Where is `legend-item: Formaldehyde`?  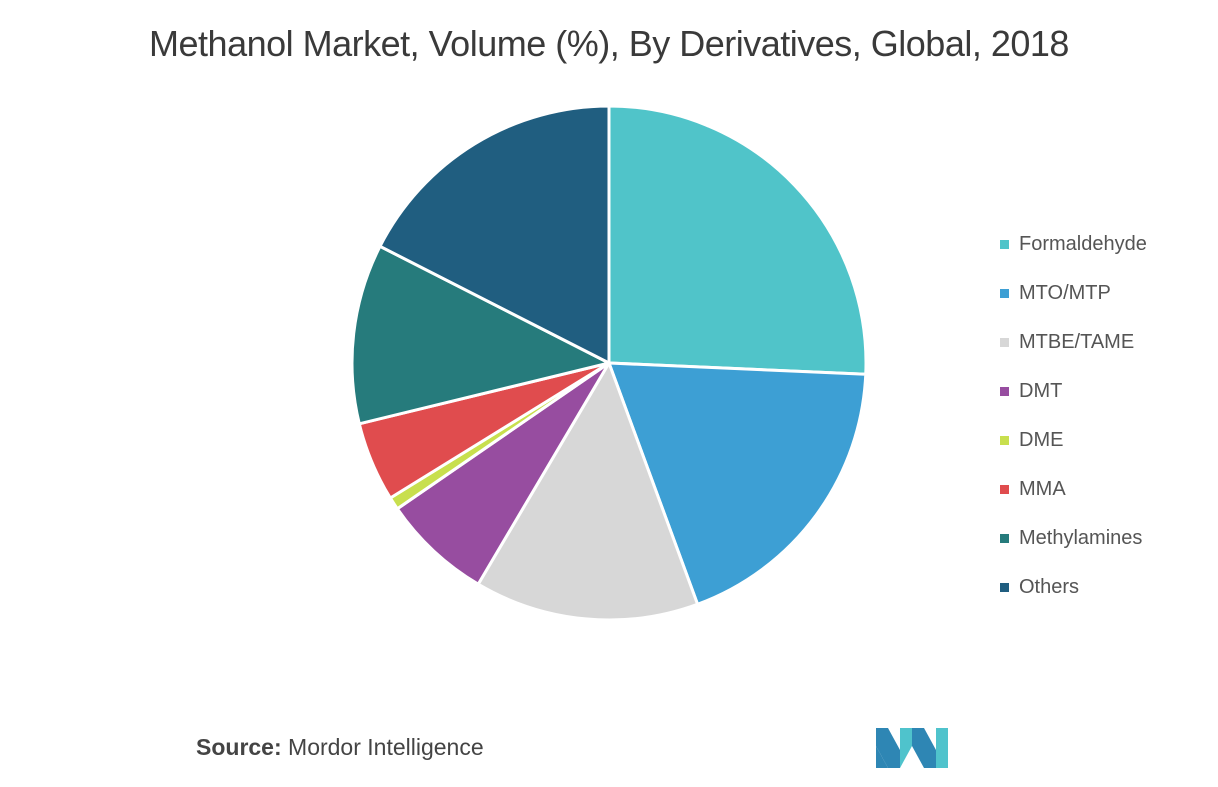
legend-item: Formaldehyde is located at coordinates (1105, 244).